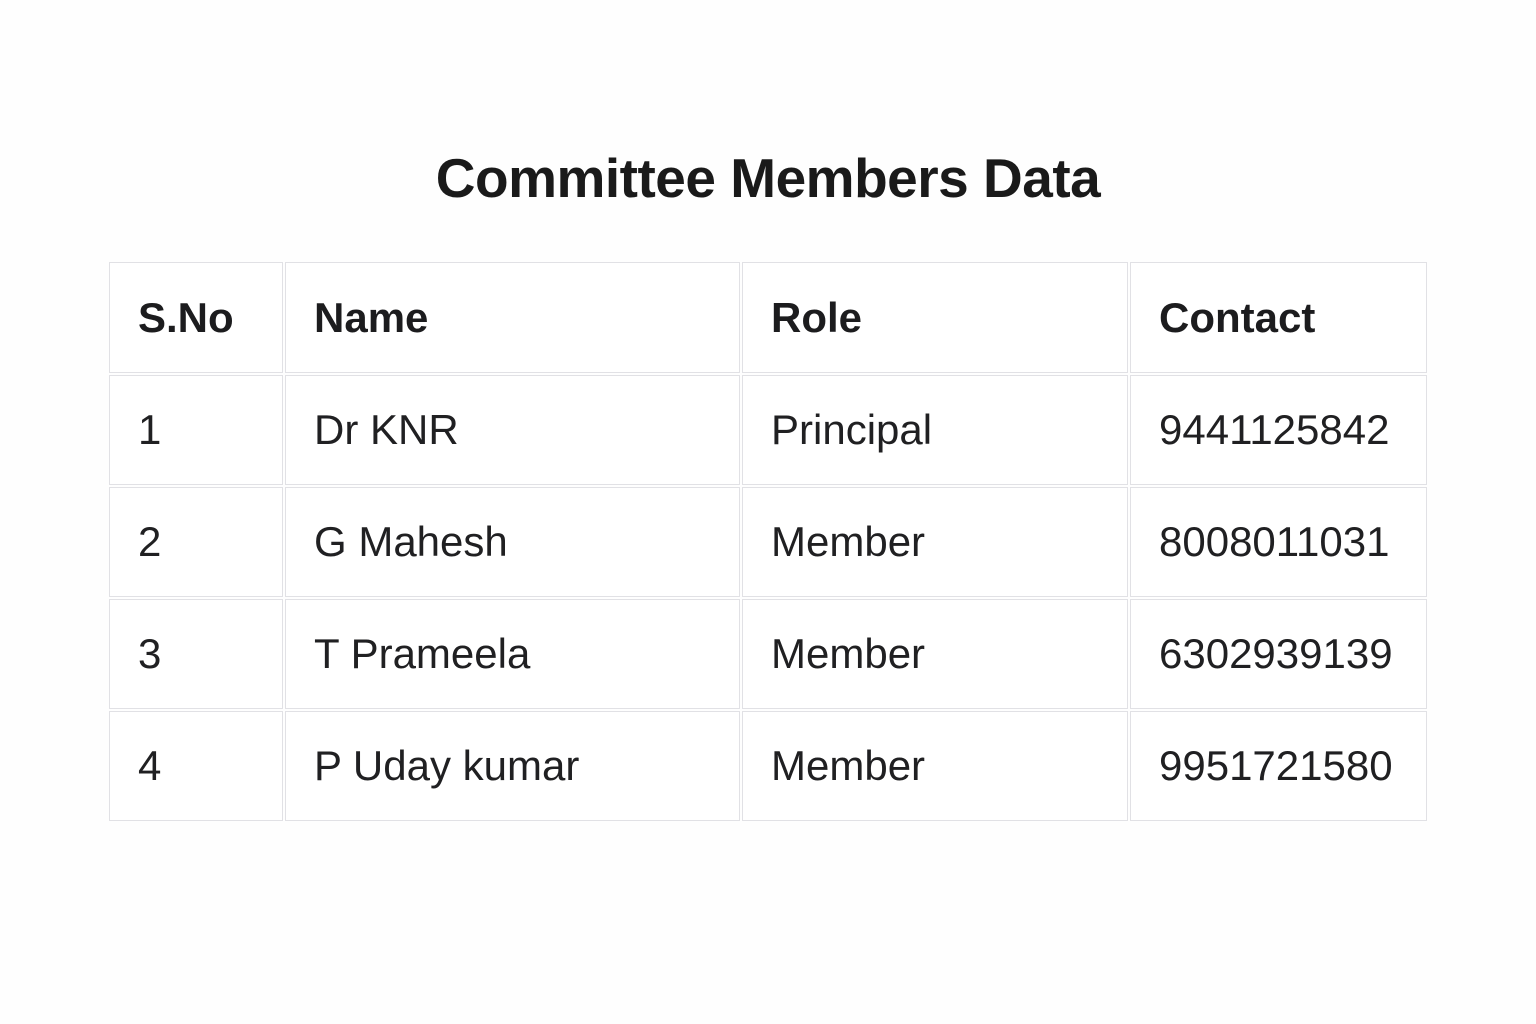 The height and width of the screenshot is (1024, 1536). Describe the element at coordinates (935, 317) in the screenshot. I see `column-header-role: Role` at that location.